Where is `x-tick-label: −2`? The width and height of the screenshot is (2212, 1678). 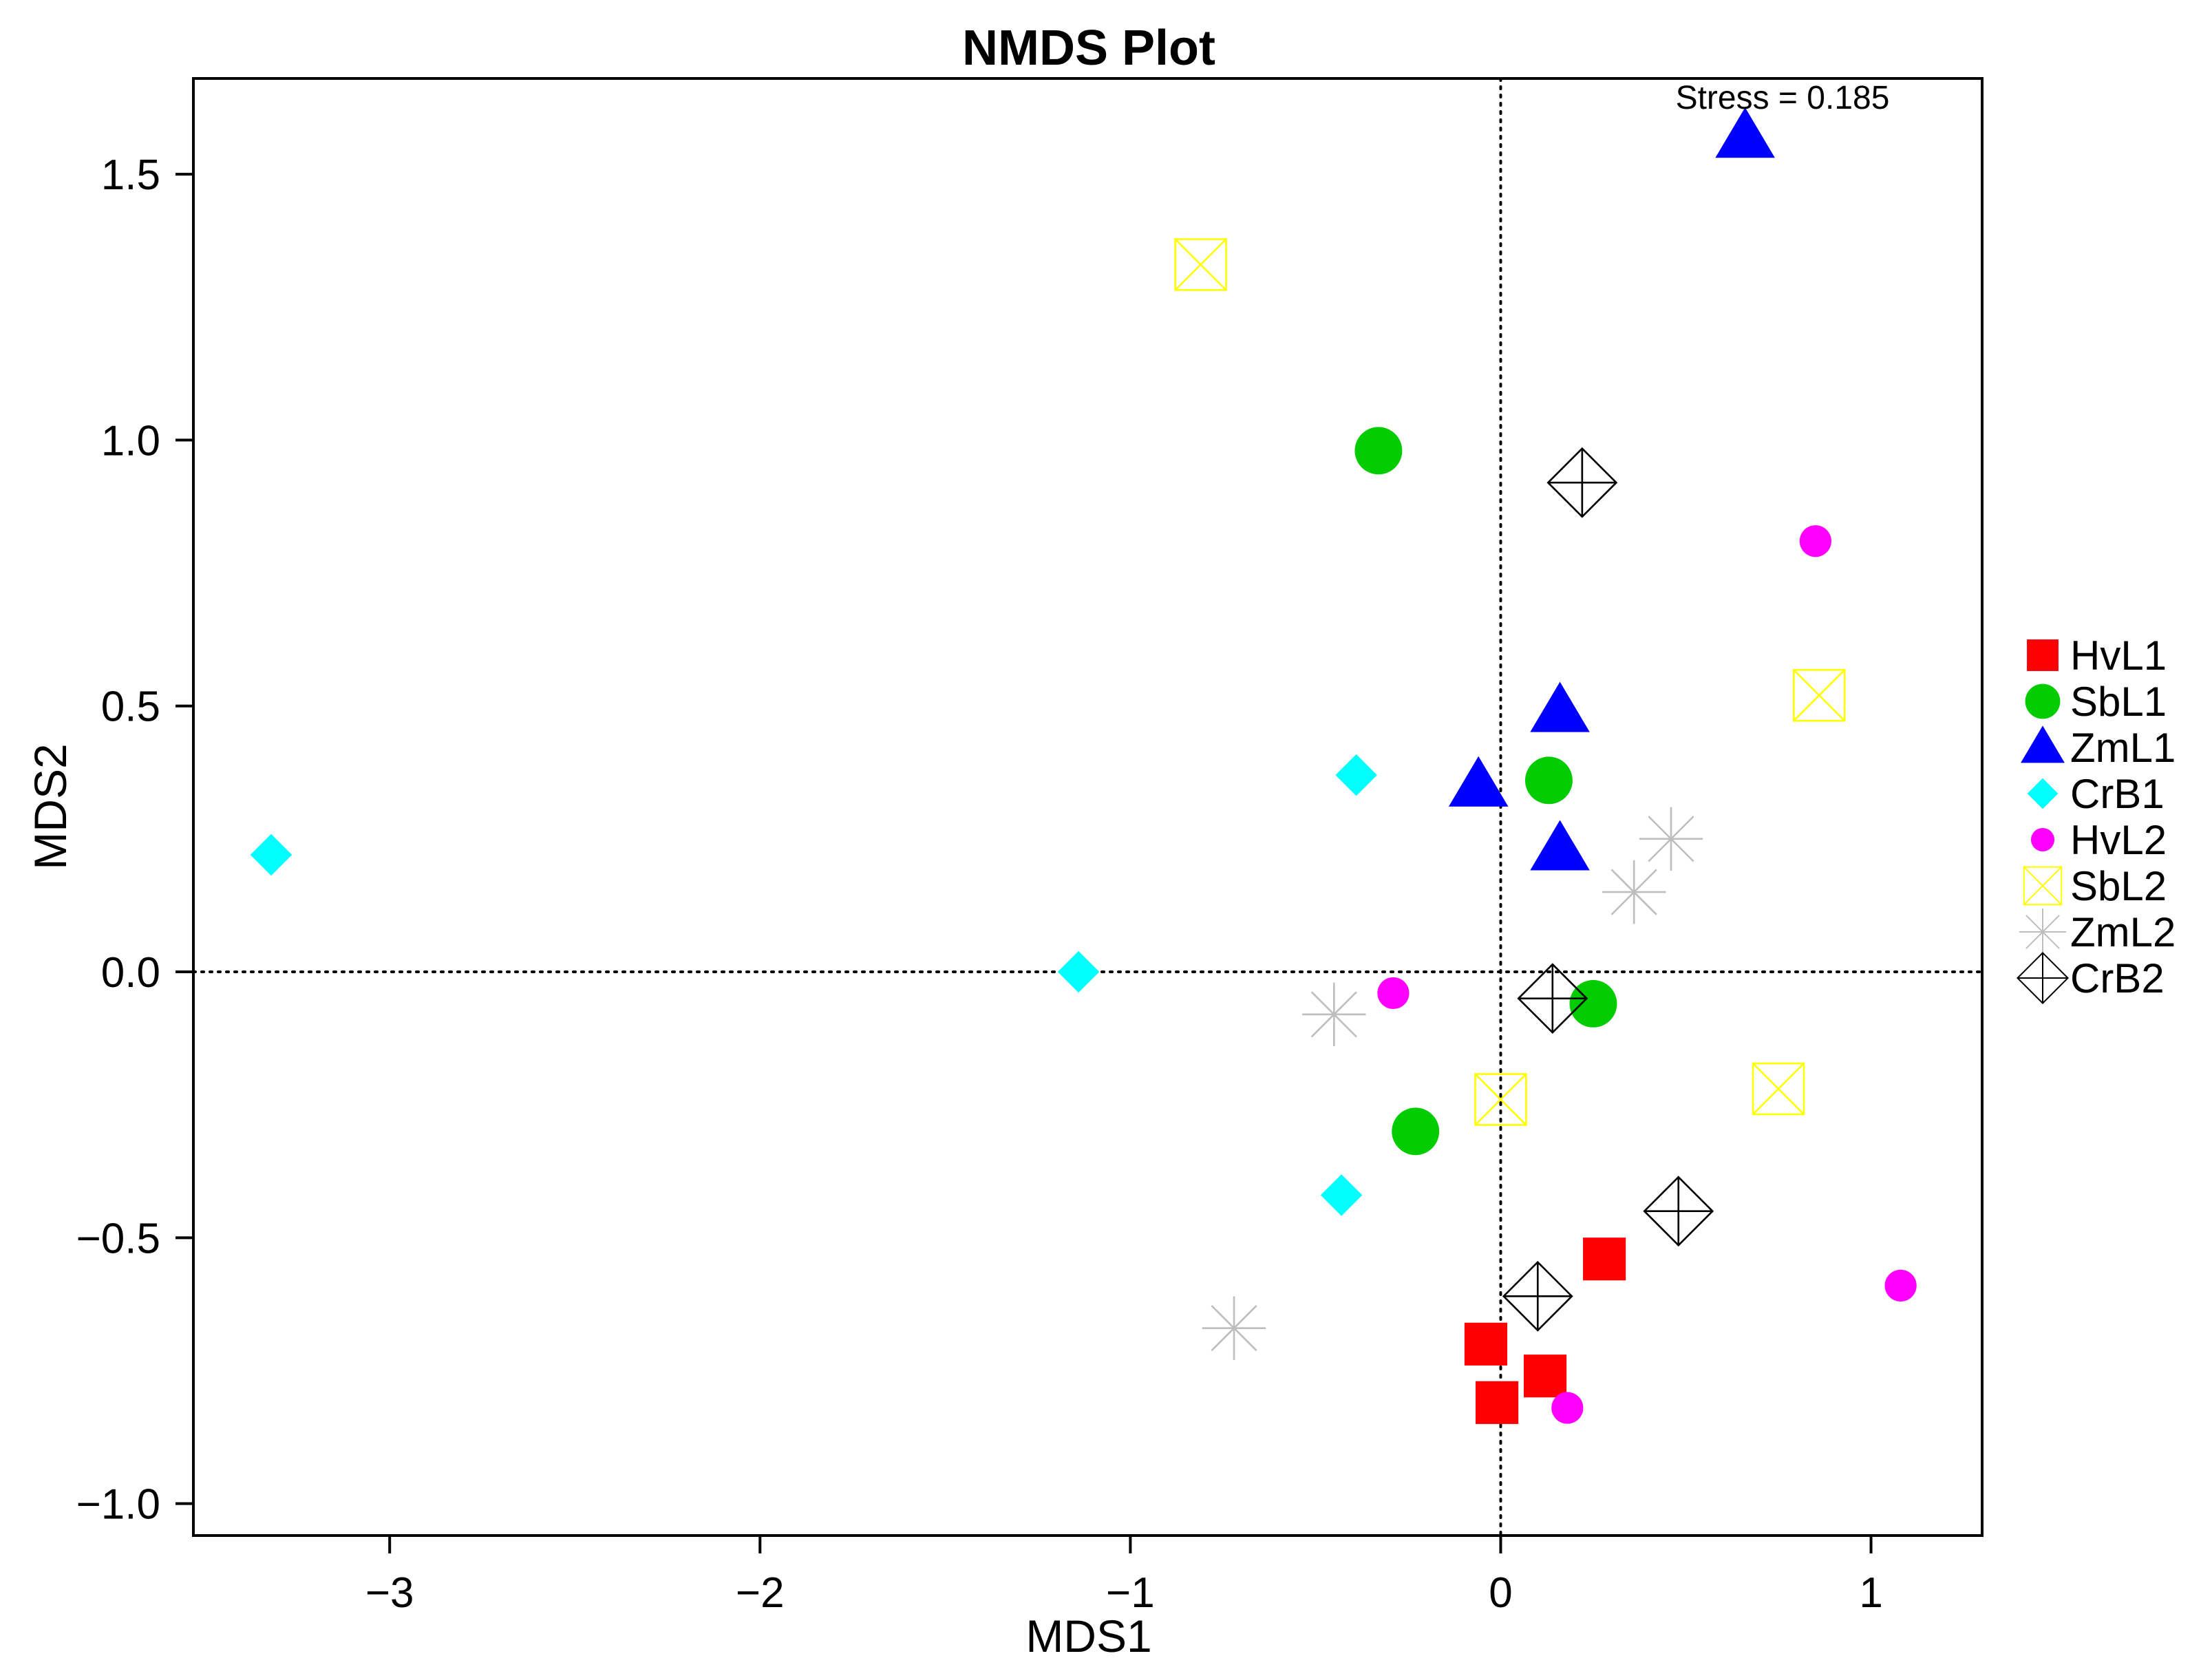
x-tick-label: −2 is located at coordinates (760, 1593).